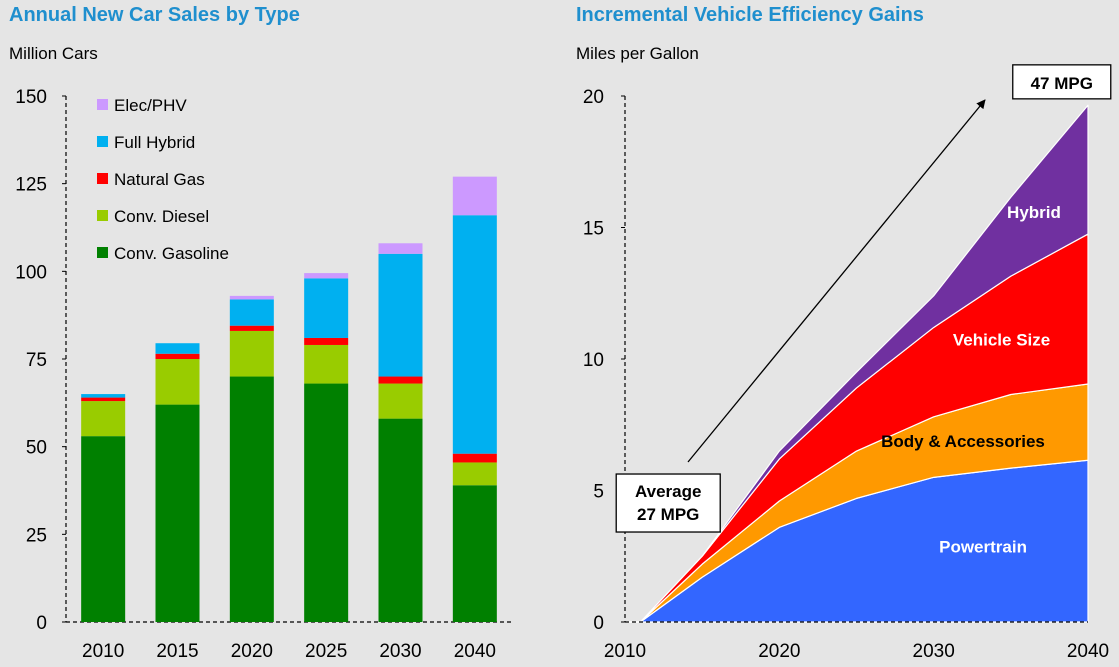 The height and width of the screenshot is (667, 1119). Describe the element at coordinates (400, 315) in the screenshot. I see `bar-full-hybrid-2030` at that location.